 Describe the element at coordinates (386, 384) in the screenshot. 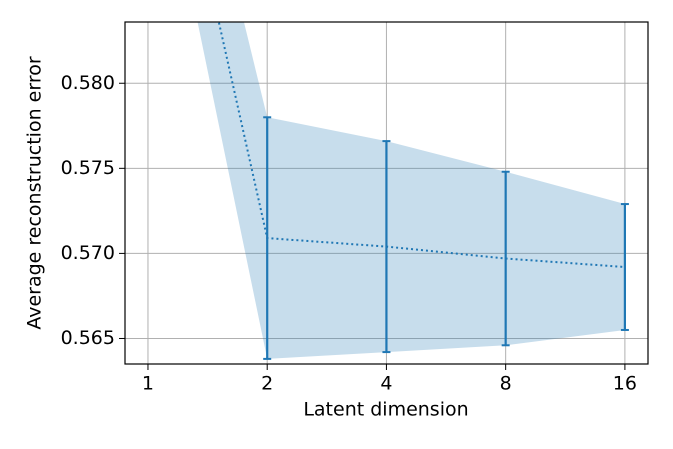

I see `x-tick-label: 4` at that location.